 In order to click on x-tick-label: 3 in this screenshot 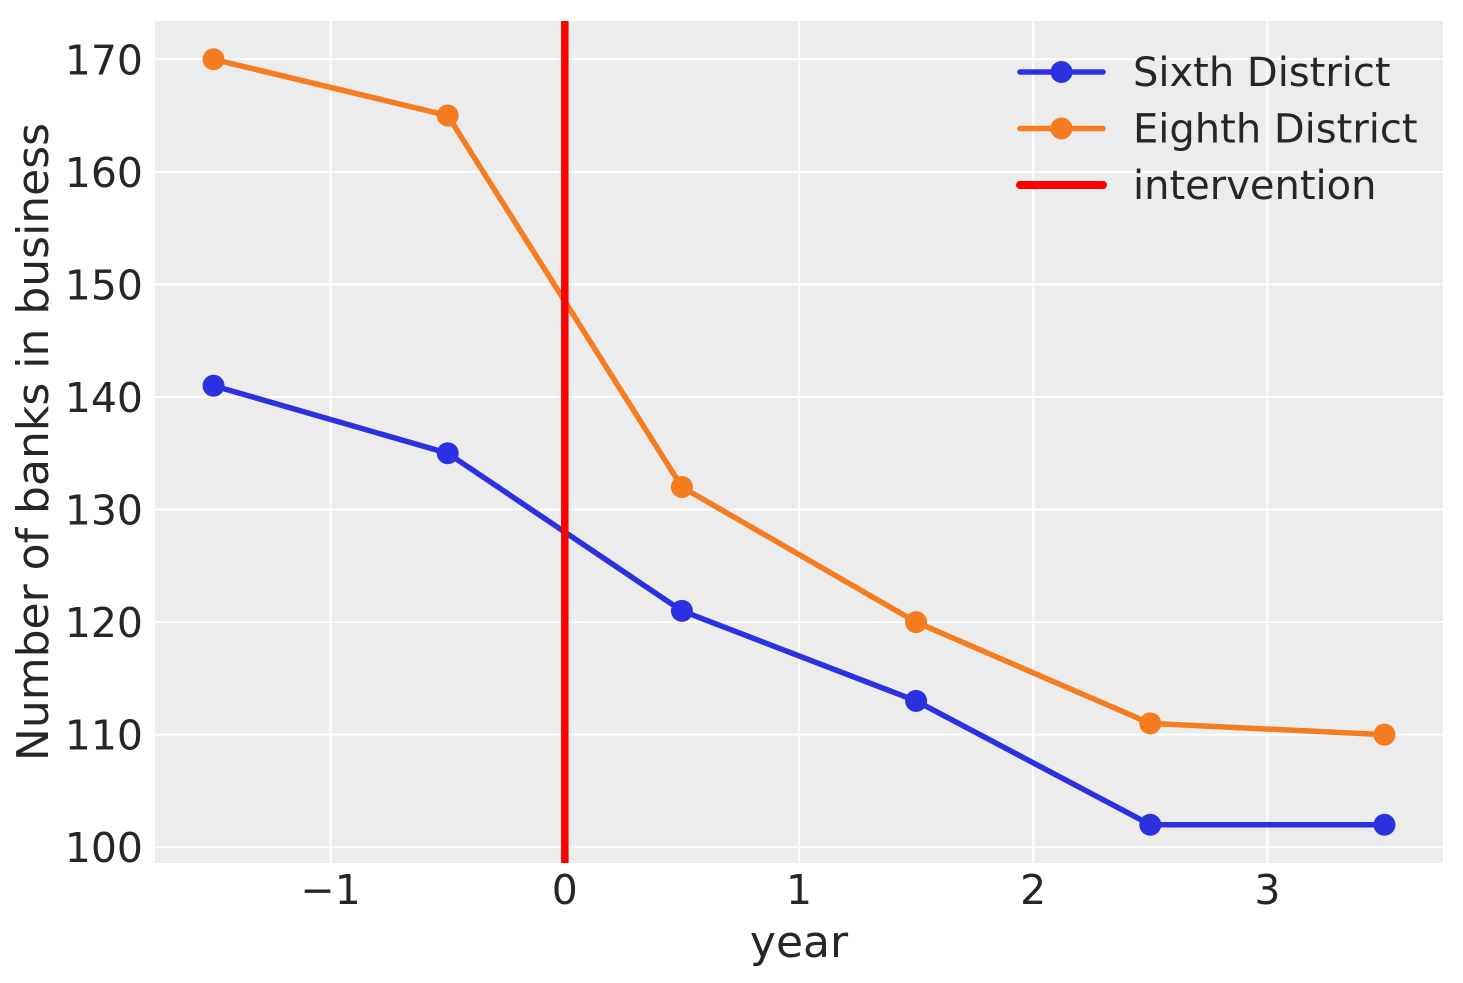, I will do `click(1267, 890)`.